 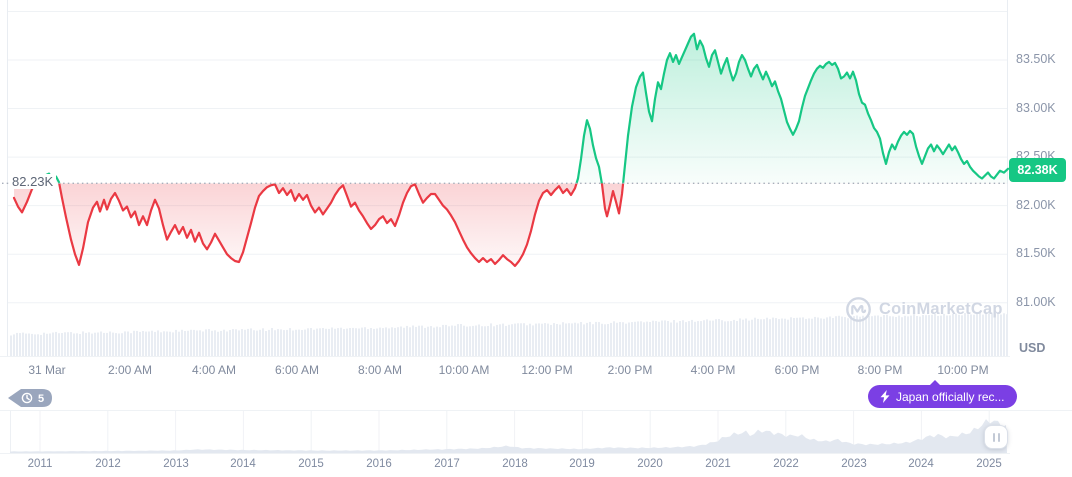 What do you see at coordinates (1036, 253) in the screenshot?
I see `y-axis-label: 81.50K` at bounding box center [1036, 253].